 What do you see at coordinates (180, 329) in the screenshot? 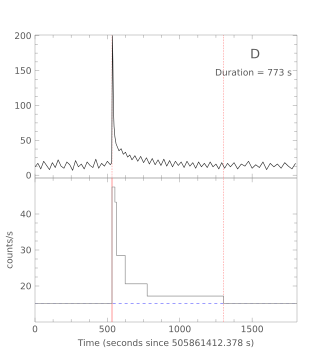
I see `x-tick-label: 1000` at bounding box center [180, 329].